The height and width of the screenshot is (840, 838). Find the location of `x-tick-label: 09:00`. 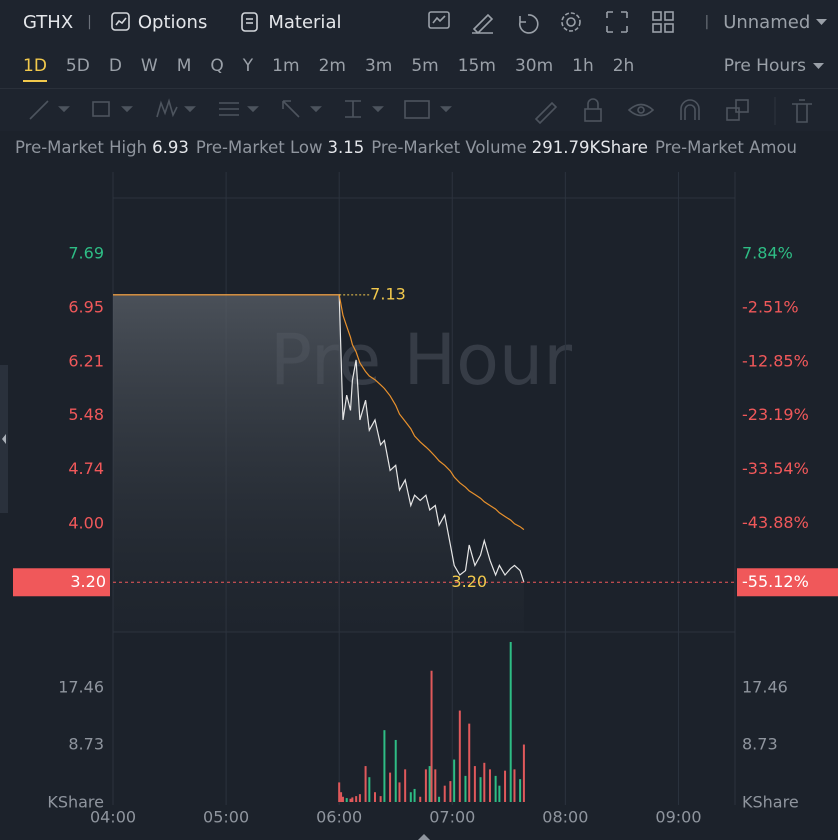

x-tick-label: 09:00 is located at coordinates (678, 817).